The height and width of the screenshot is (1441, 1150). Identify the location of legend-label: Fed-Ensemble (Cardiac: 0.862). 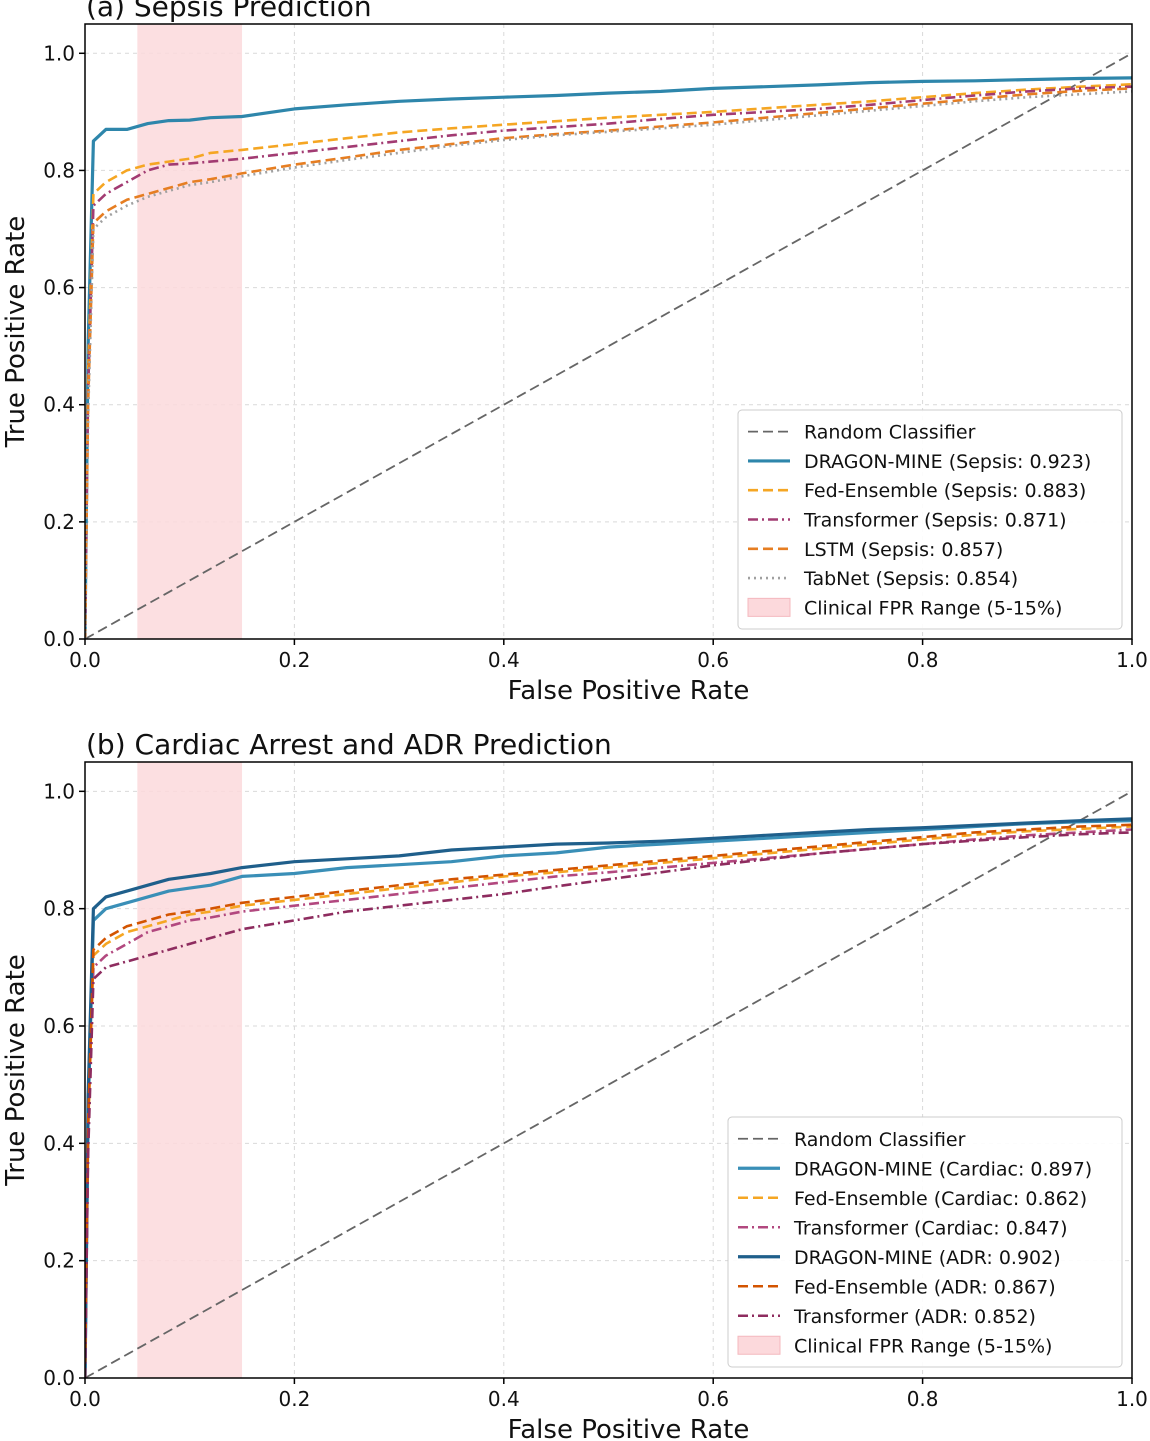
(940, 1199).